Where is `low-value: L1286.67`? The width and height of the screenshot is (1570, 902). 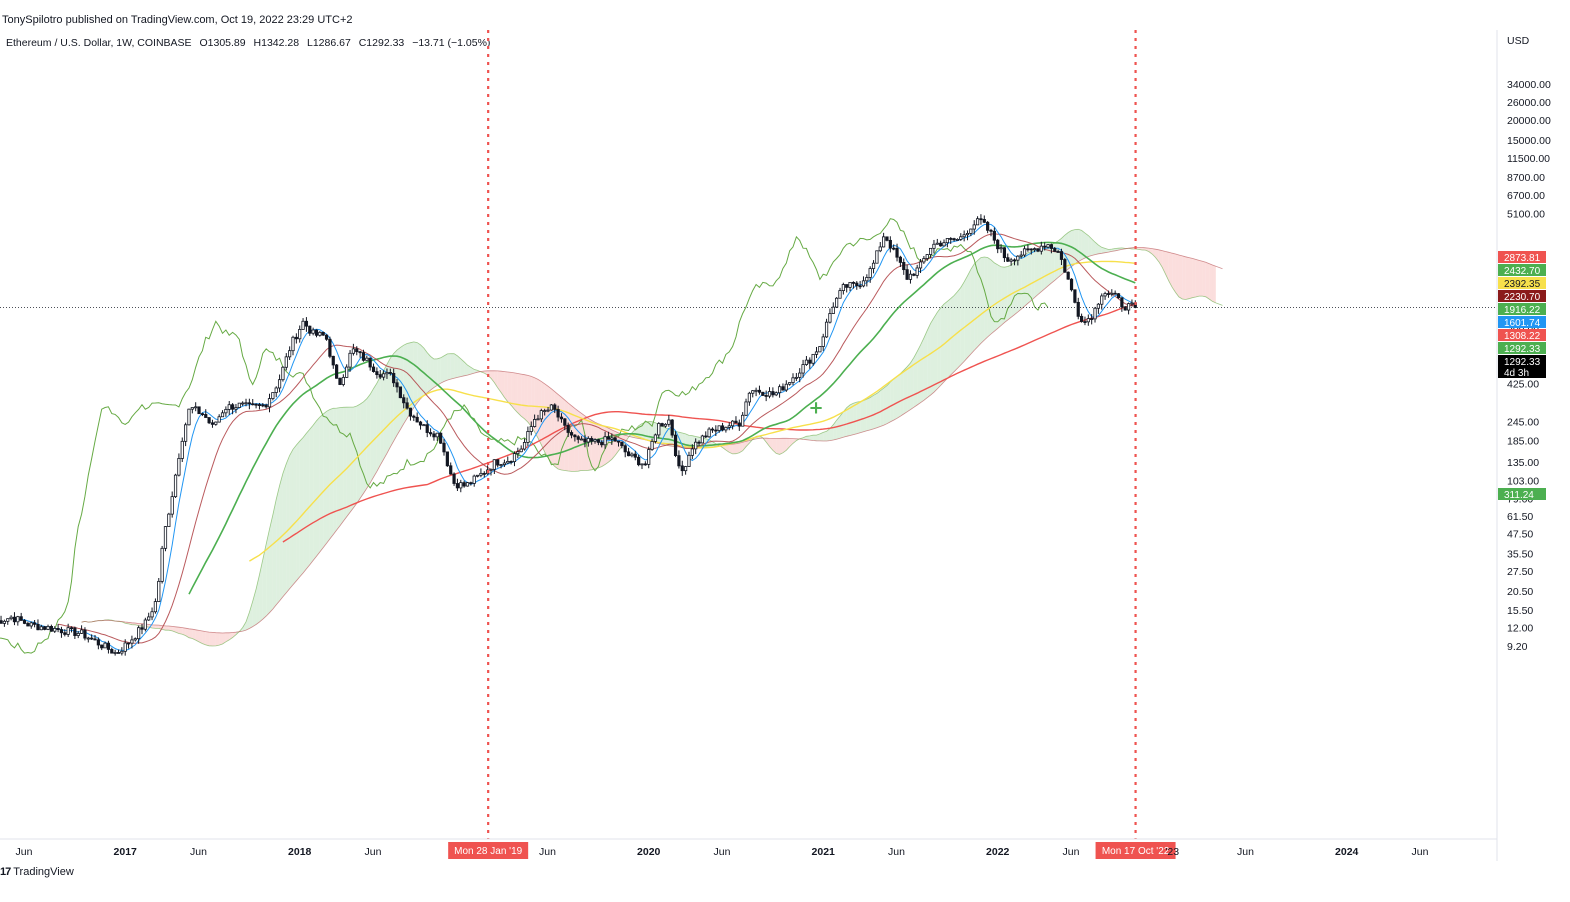
low-value: L1286.67 is located at coordinates (329, 43).